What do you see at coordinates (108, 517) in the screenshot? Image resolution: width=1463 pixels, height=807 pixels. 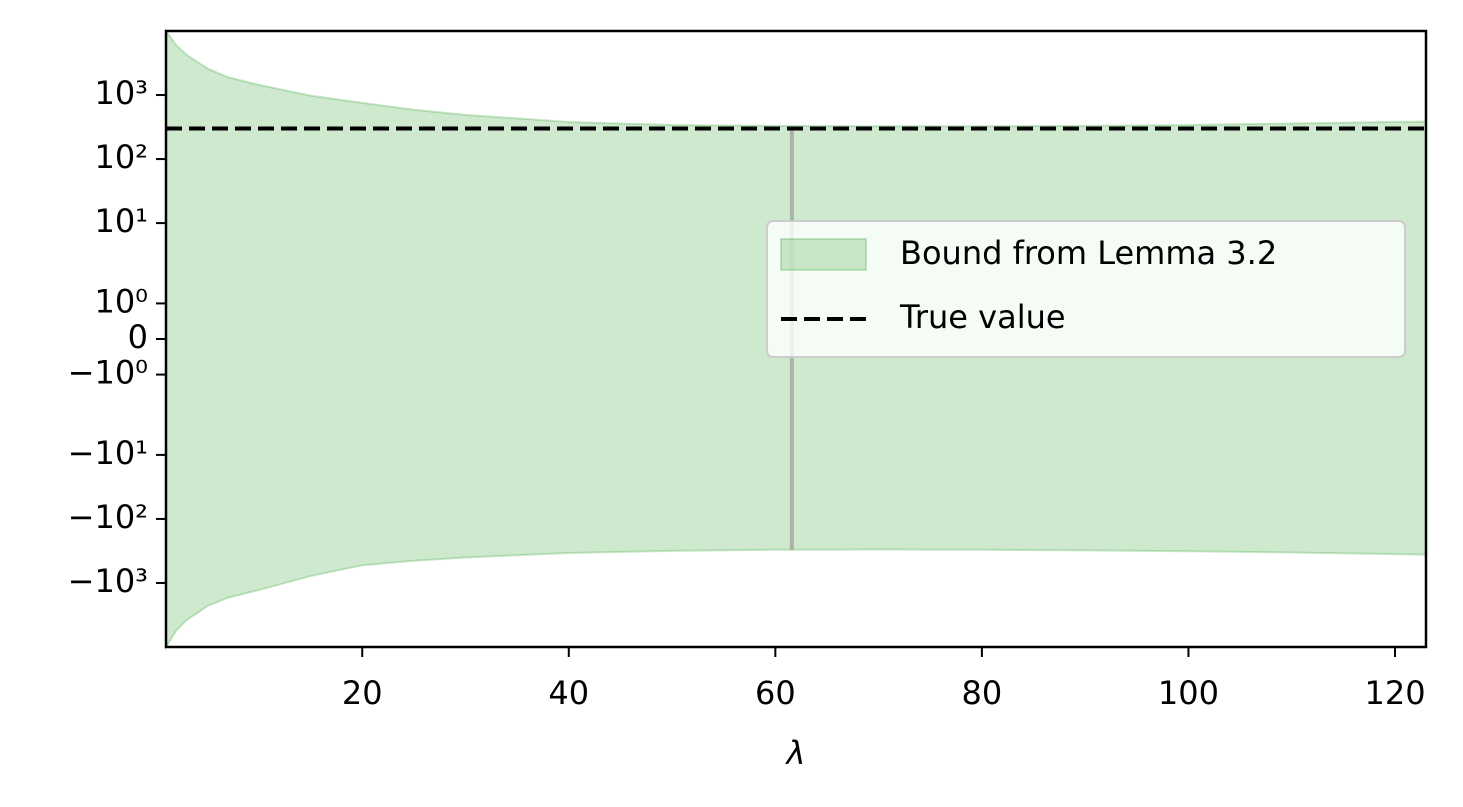 I see `y-tick-label: −10²` at bounding box center [108, 517].